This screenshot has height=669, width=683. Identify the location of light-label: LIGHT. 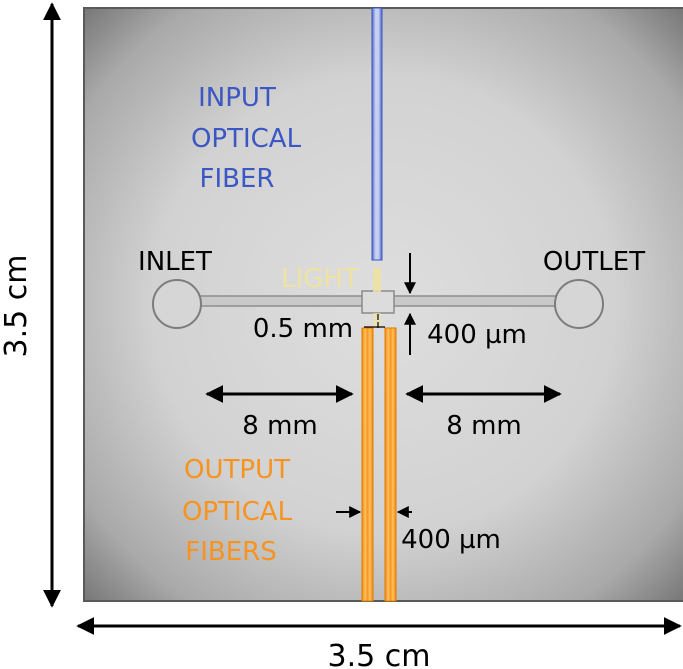
(320, 279).